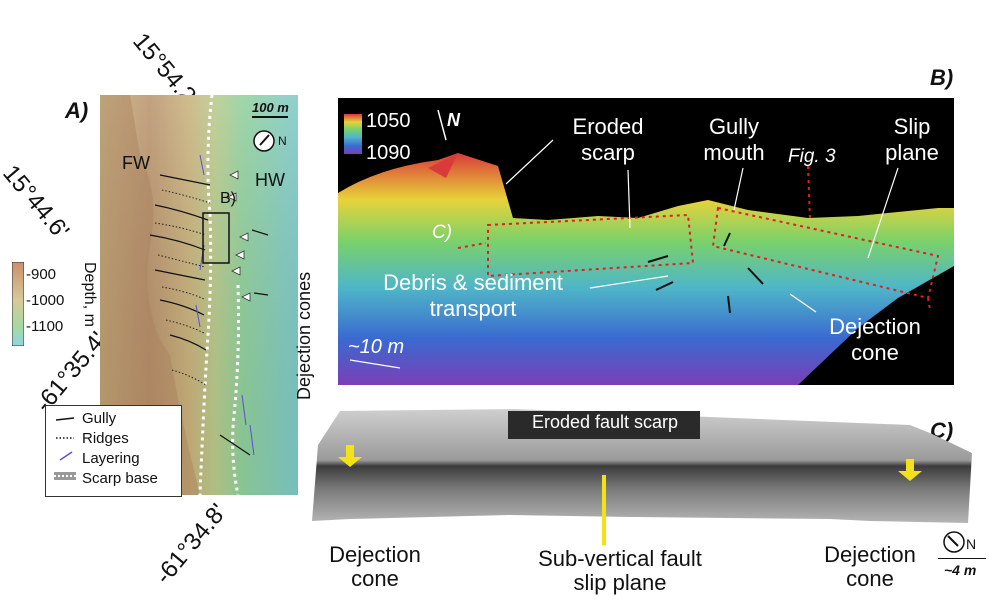 This screenshot has height=605, width=989. Describe the element at coordinates (282, 141) in the screenshot. I see `north-label-a: N` at that location.